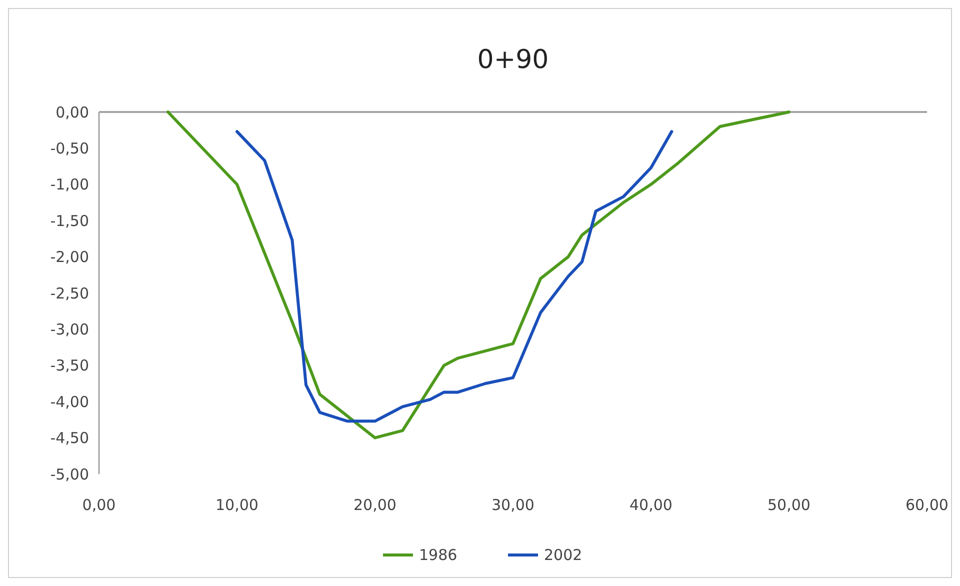 The width and height of the screenshot is (960, 586). I want to click on y-tick-label: -2,50, so click(69, 293).